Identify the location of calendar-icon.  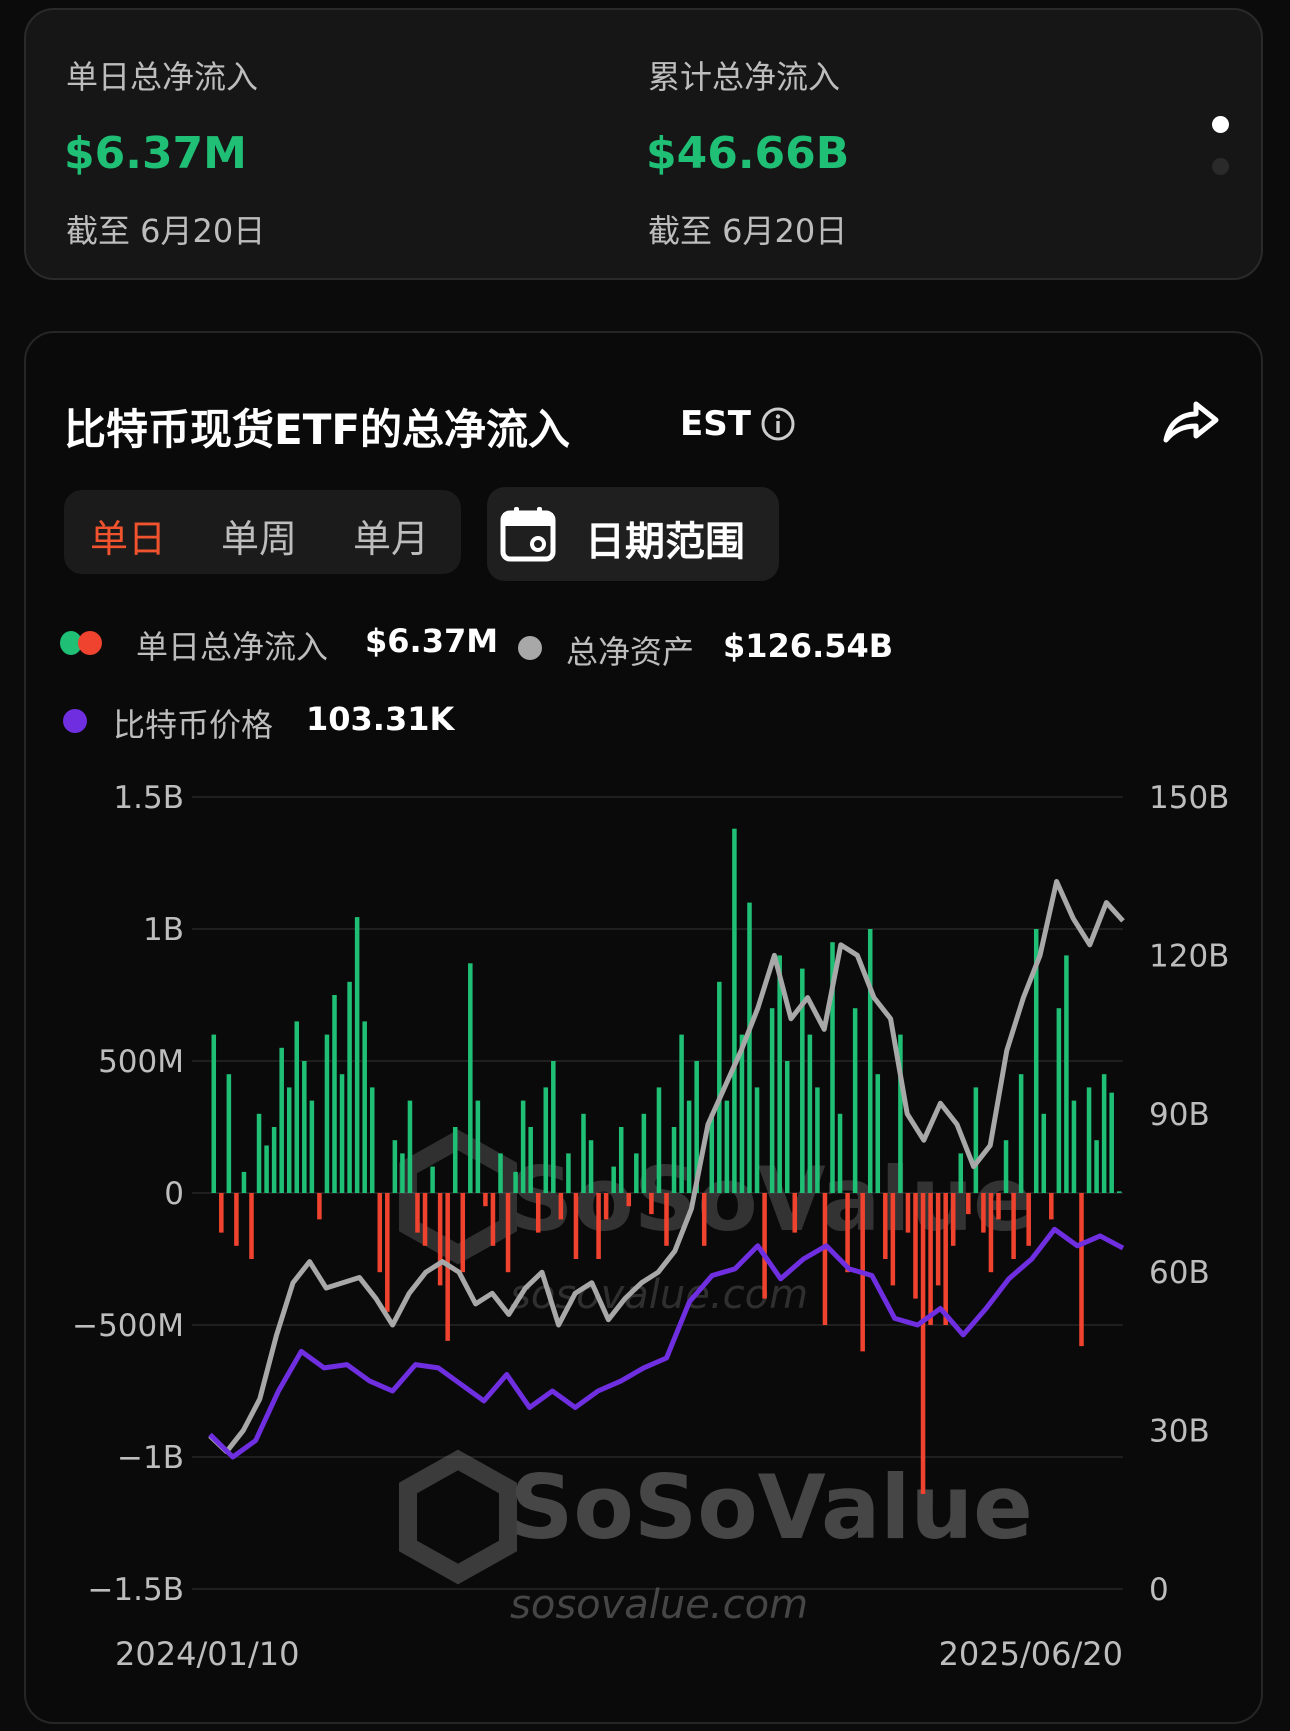
(528, 536).